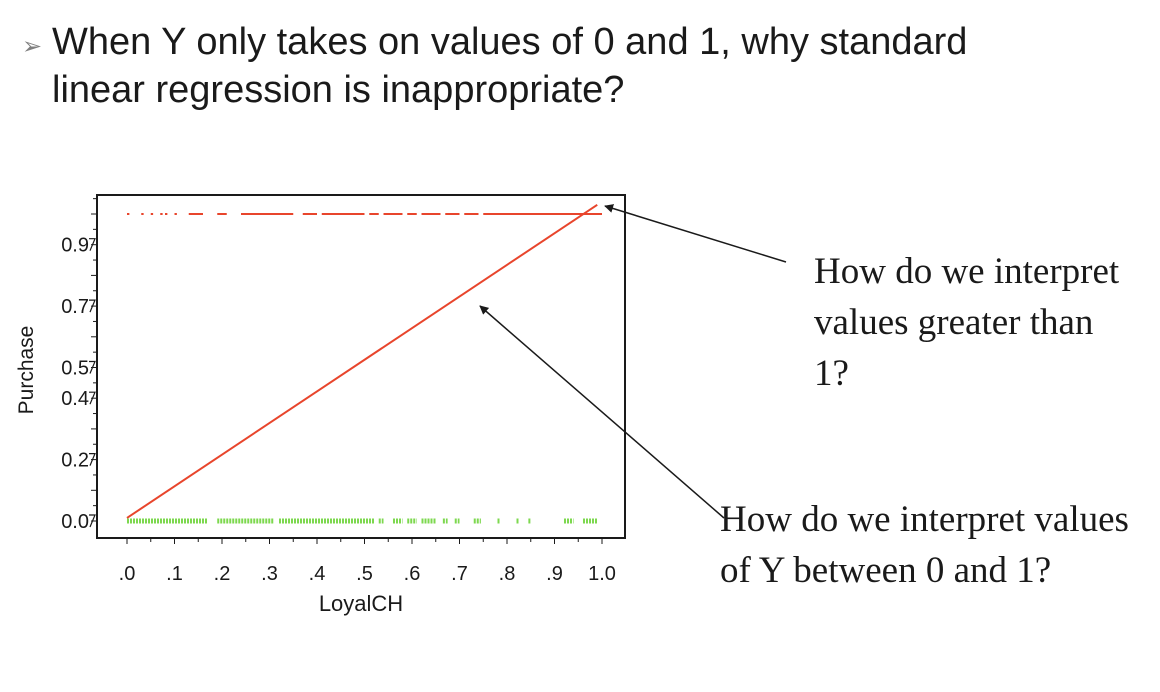 The width and height of the screenshot is (1160, 692). I want to click on y-tick-label: 0.5, so click(75, 369).